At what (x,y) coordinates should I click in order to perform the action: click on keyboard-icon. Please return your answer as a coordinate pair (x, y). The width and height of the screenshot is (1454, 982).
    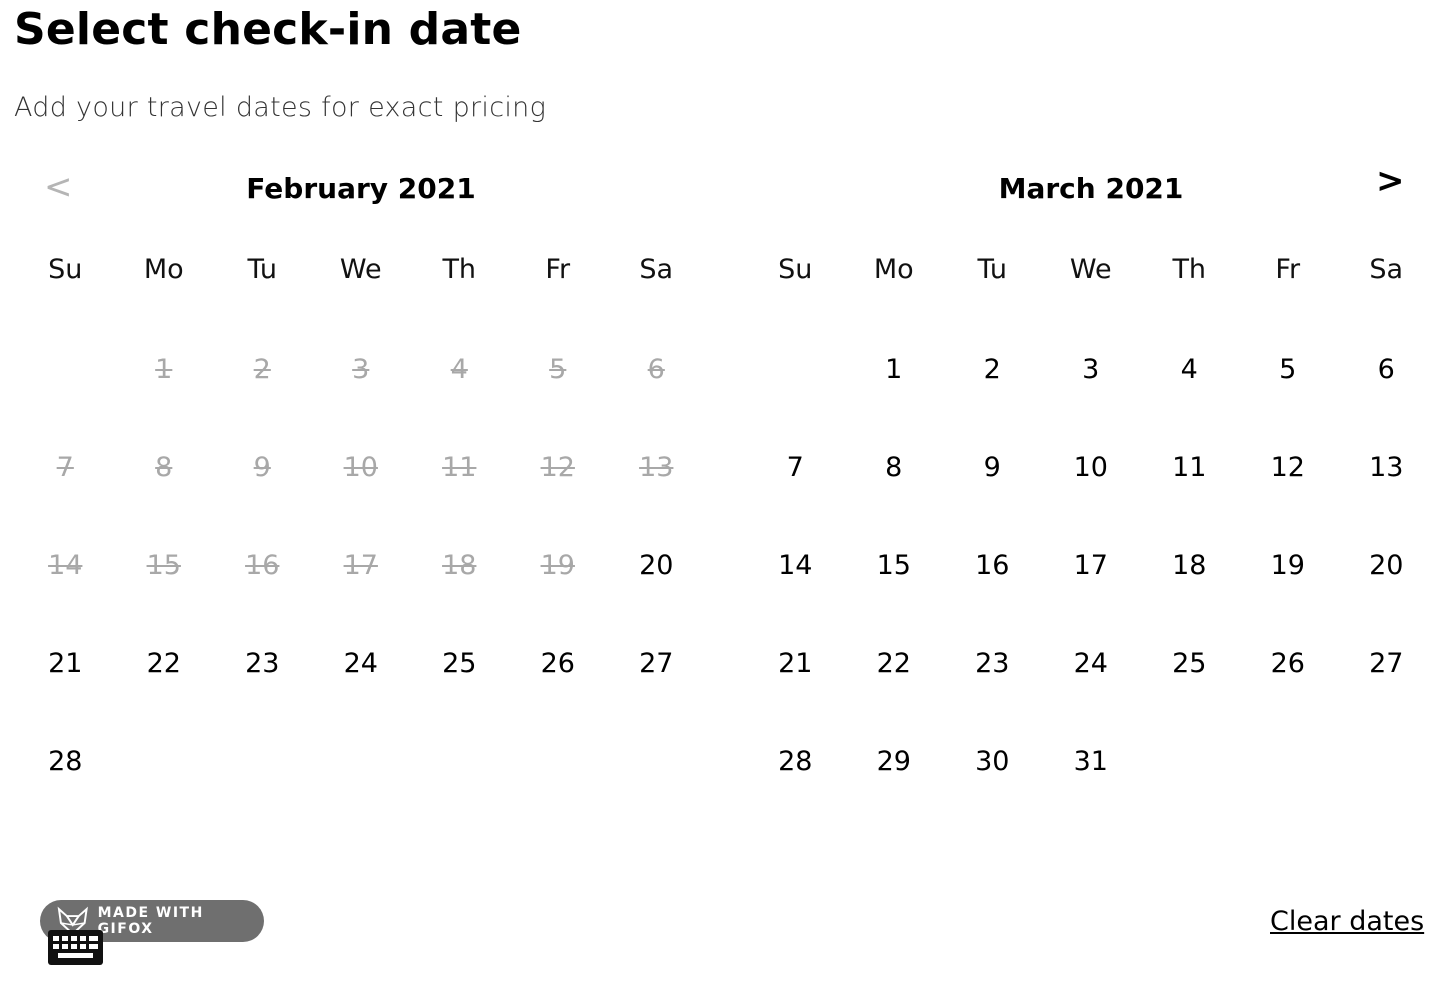
    Looking at the image, I should click on (75, 947).